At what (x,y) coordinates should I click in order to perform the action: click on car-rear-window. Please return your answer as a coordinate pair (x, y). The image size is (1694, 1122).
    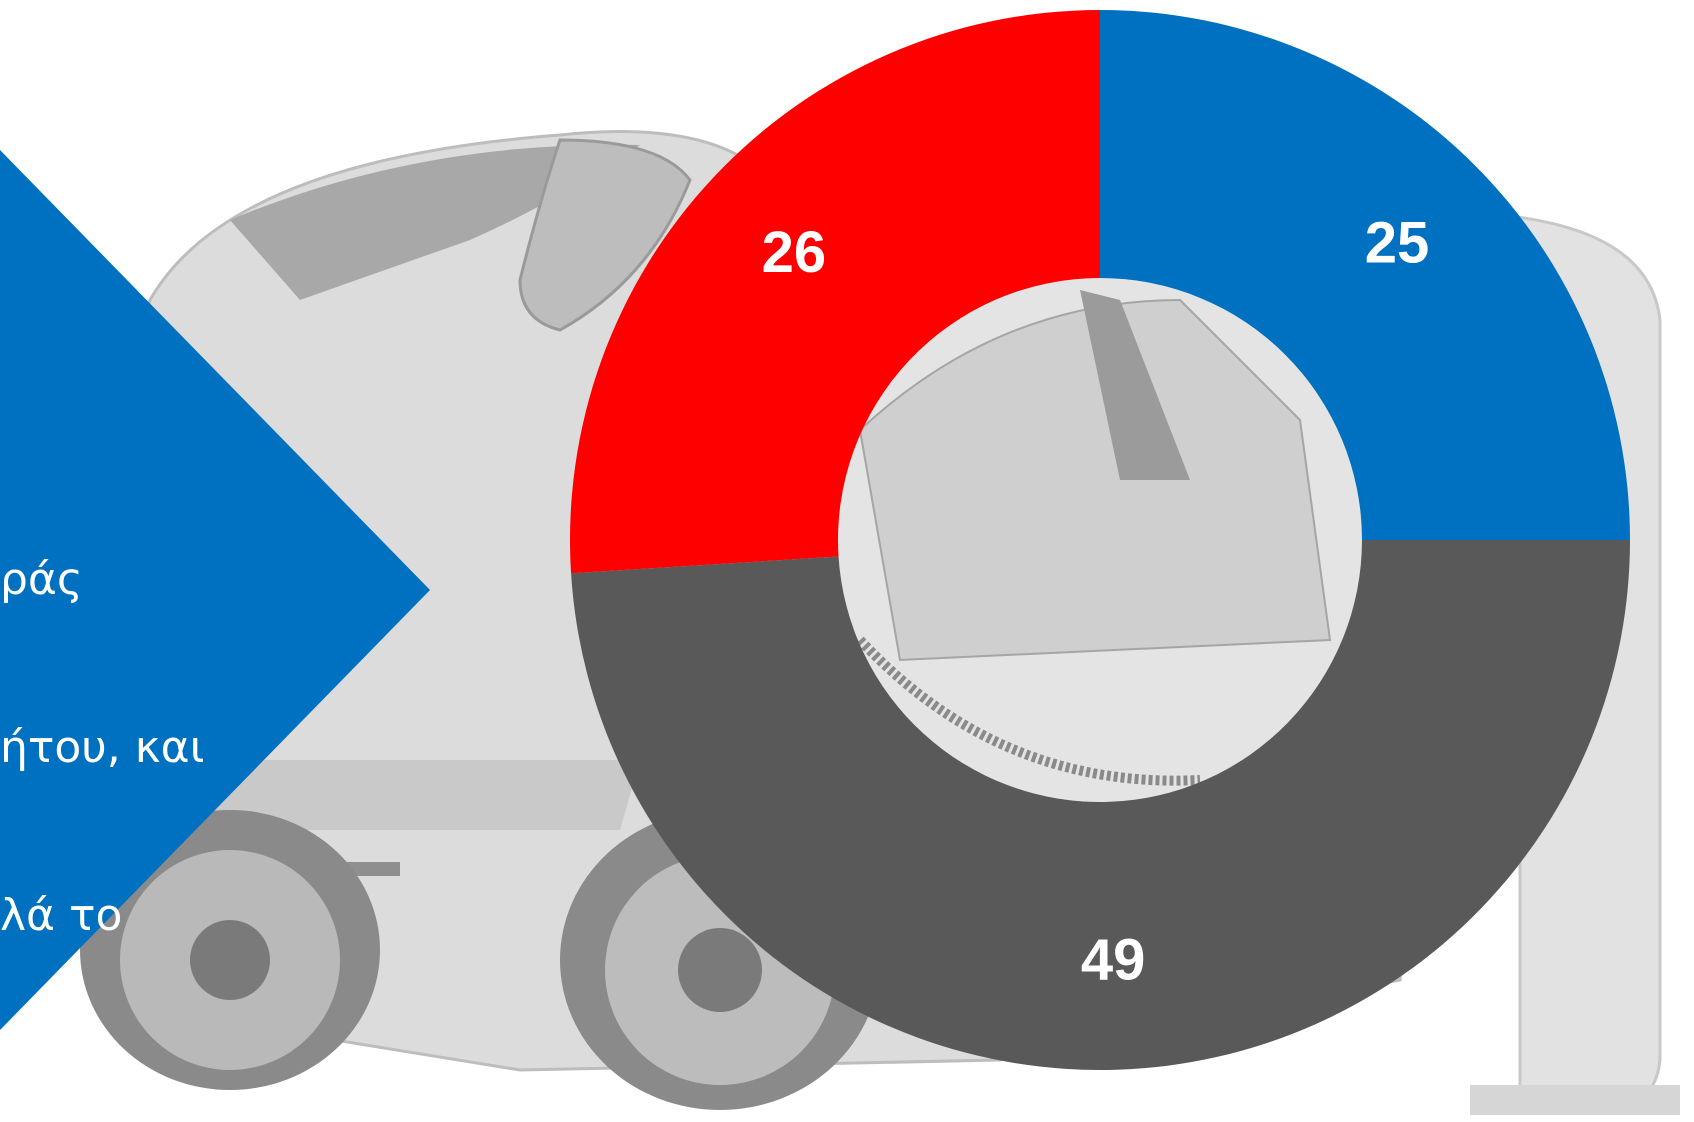
    Looking at the image, I should click on (435, 222).